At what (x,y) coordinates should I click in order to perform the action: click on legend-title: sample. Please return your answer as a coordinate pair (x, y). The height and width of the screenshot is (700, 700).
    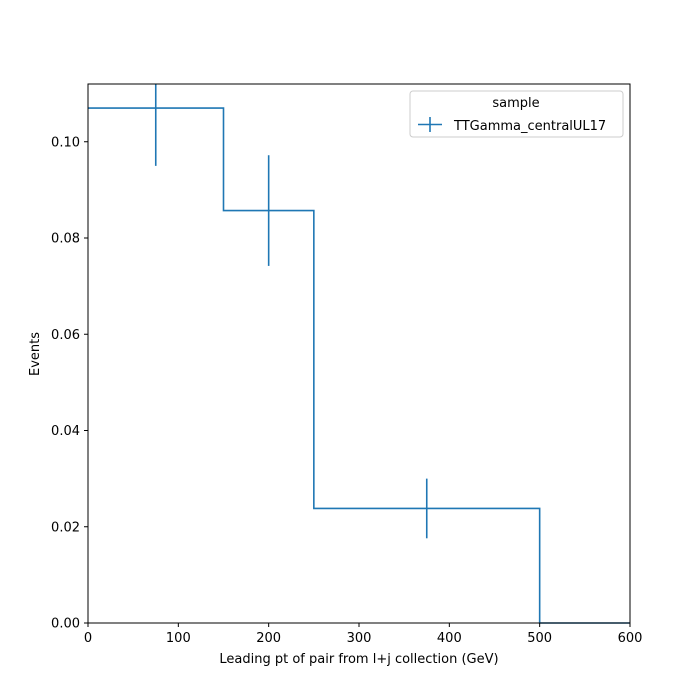
    Looking at the image, I should click on (515, 103).